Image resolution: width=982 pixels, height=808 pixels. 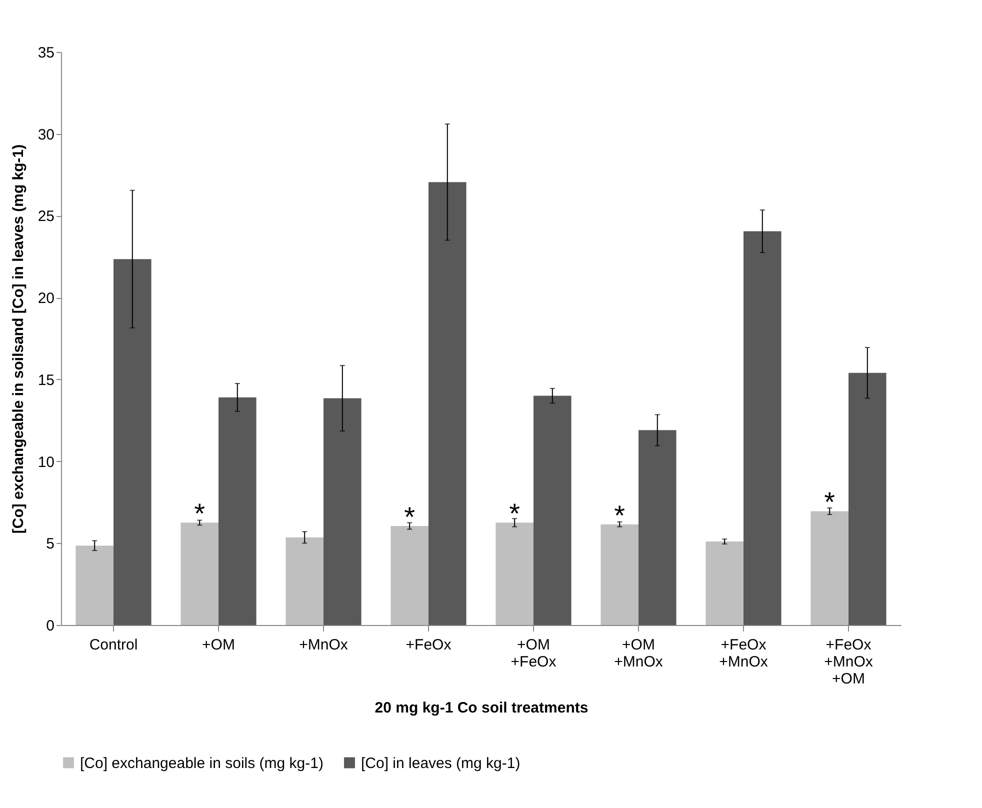 What do you see at coordinates (218, 645) in the screenshot?
I see `x-tick-label: +OM` at bounding box center [218, 645].